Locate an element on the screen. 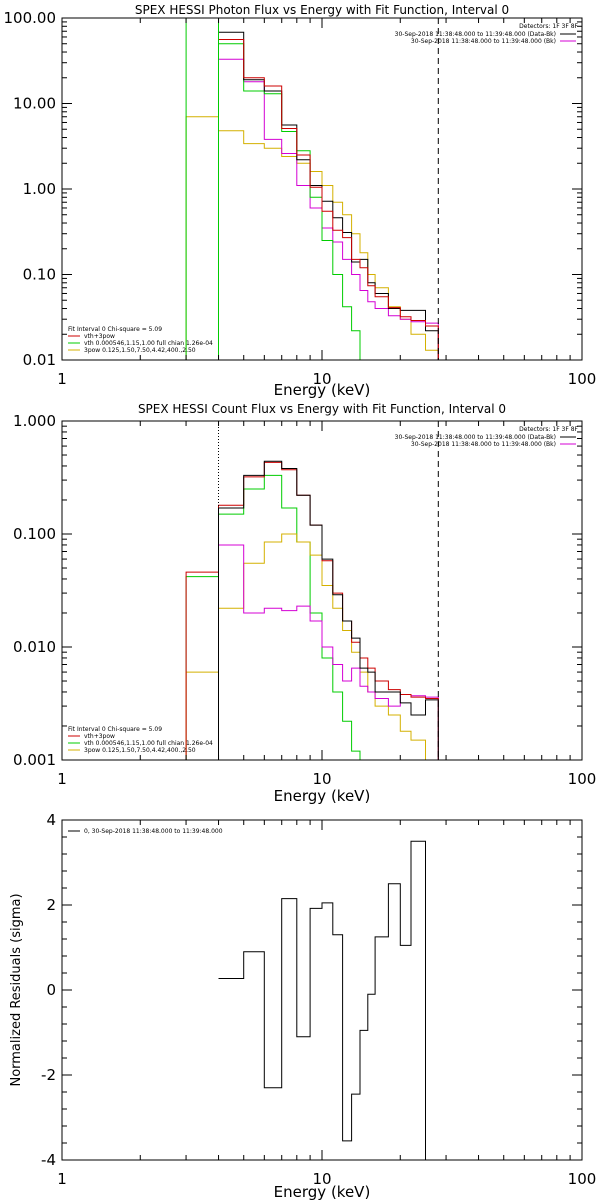 The height and width of the screenshot is (1200, 600). y-tick-label: 2 is located at coordinates (51, 905).